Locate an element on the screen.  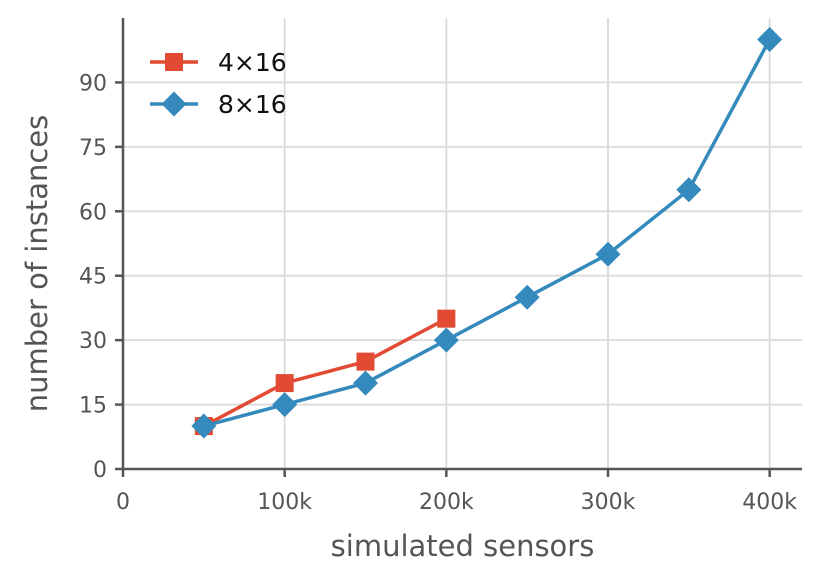
x-tick-label: 300k is located at coordinates (608, 502).